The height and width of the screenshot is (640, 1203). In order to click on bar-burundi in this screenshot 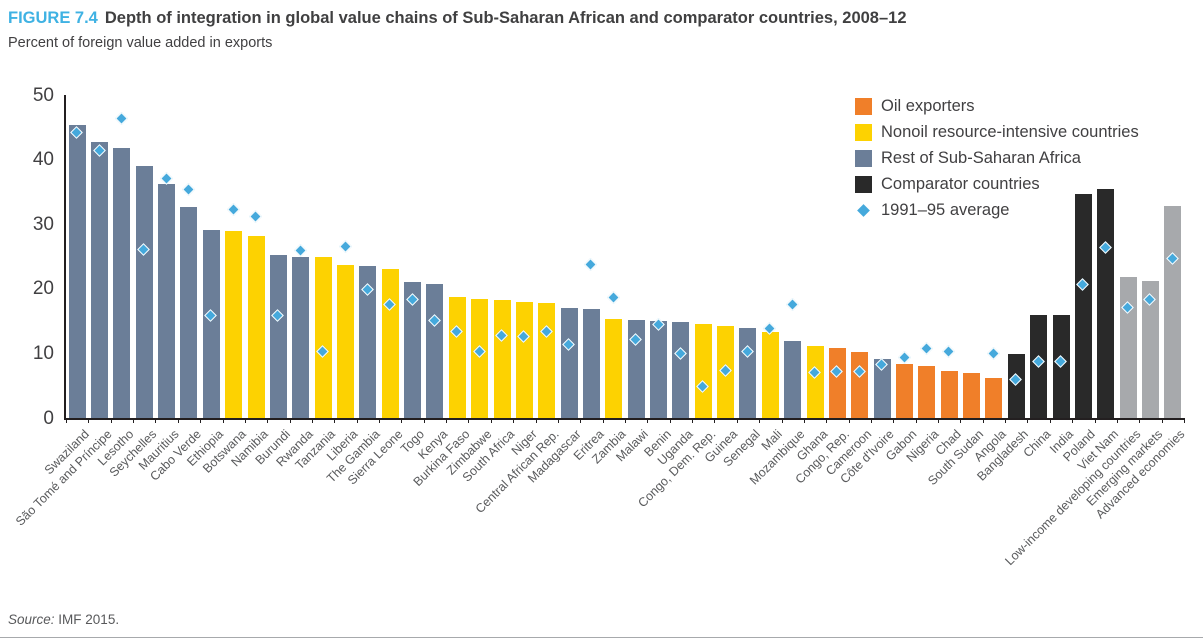, I will do `click(278, 336)`.